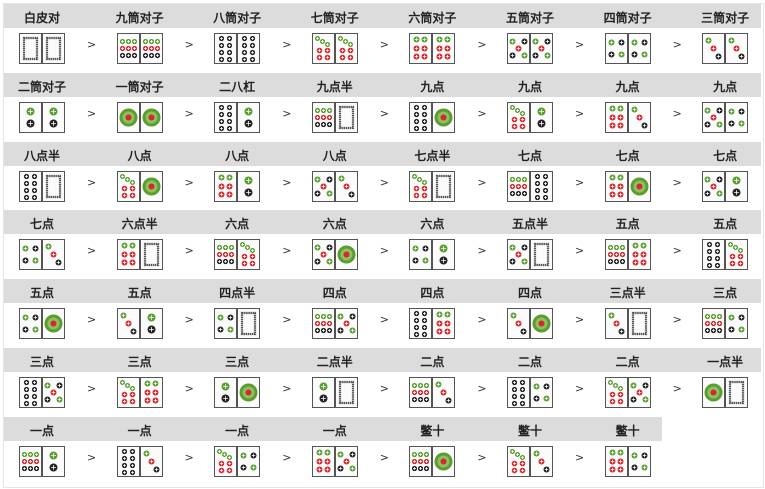  I want to click on hand-label: 八筒对子, so click(237, 18).